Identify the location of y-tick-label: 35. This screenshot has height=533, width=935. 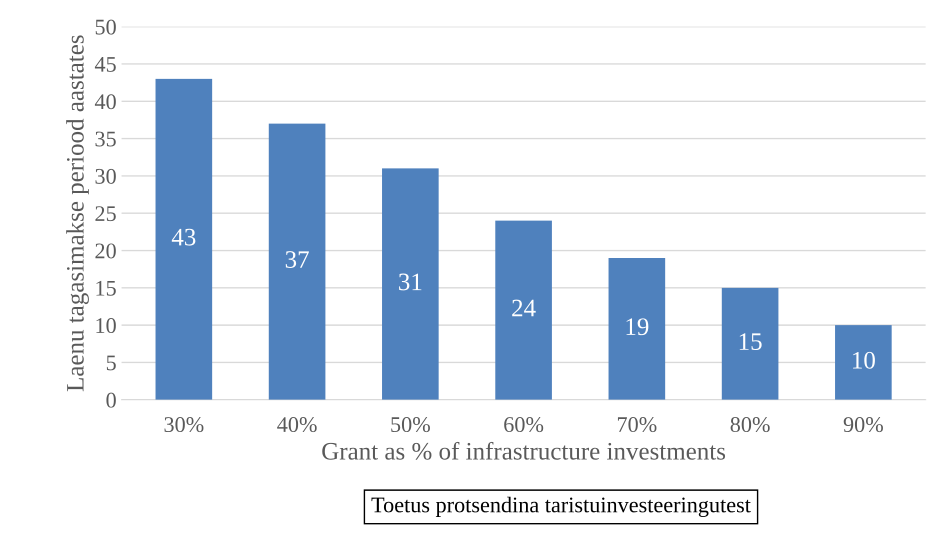
(106, 139).